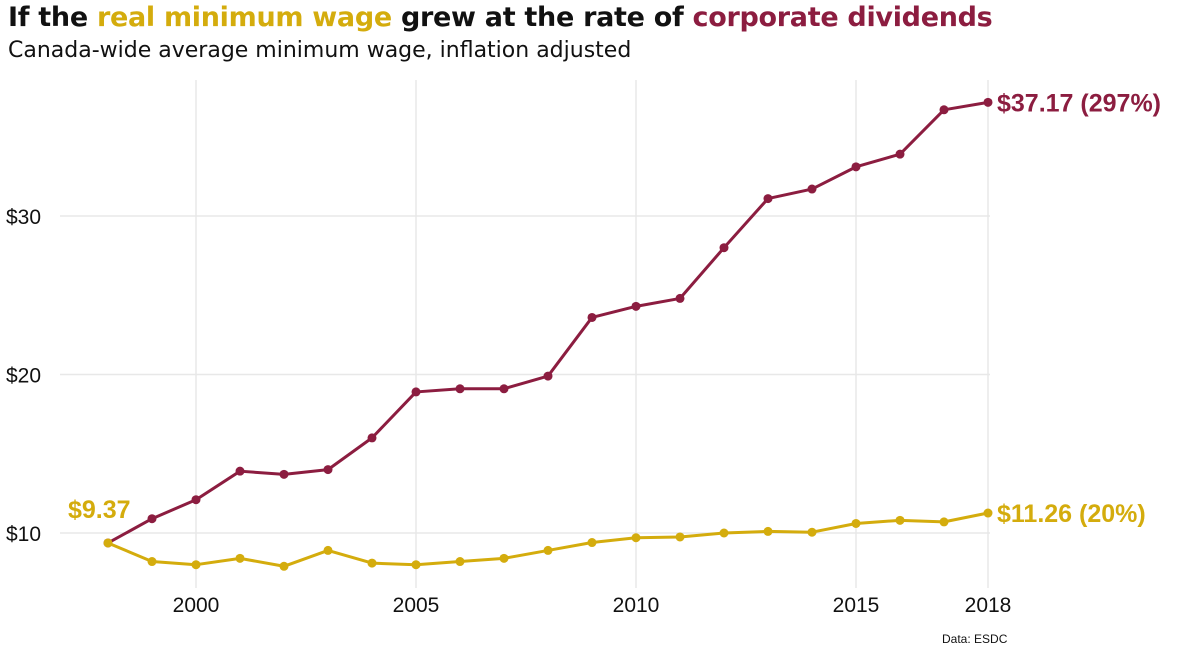 This screenshot has height=648, width=1200. What do you see at coordinates (975, 639) in the screenshot?
I see `source-note: Data: ESDC` at bounding box center [975, 639].